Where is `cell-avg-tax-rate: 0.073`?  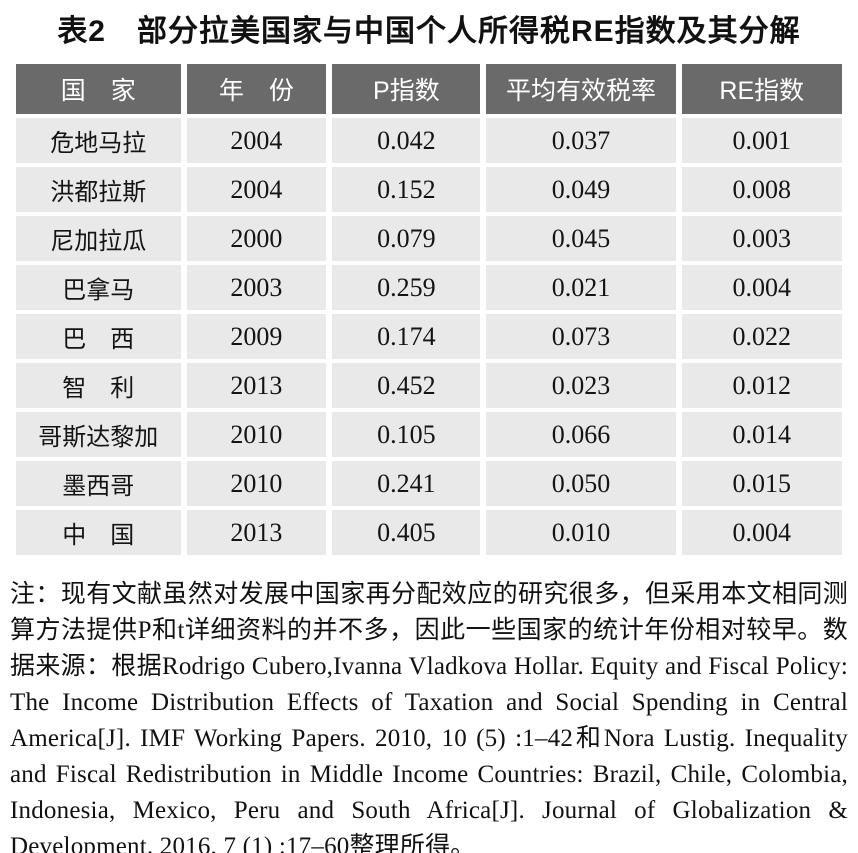
cell-avg-tax-rate: 0.073 is located at coordinates (581, 336).